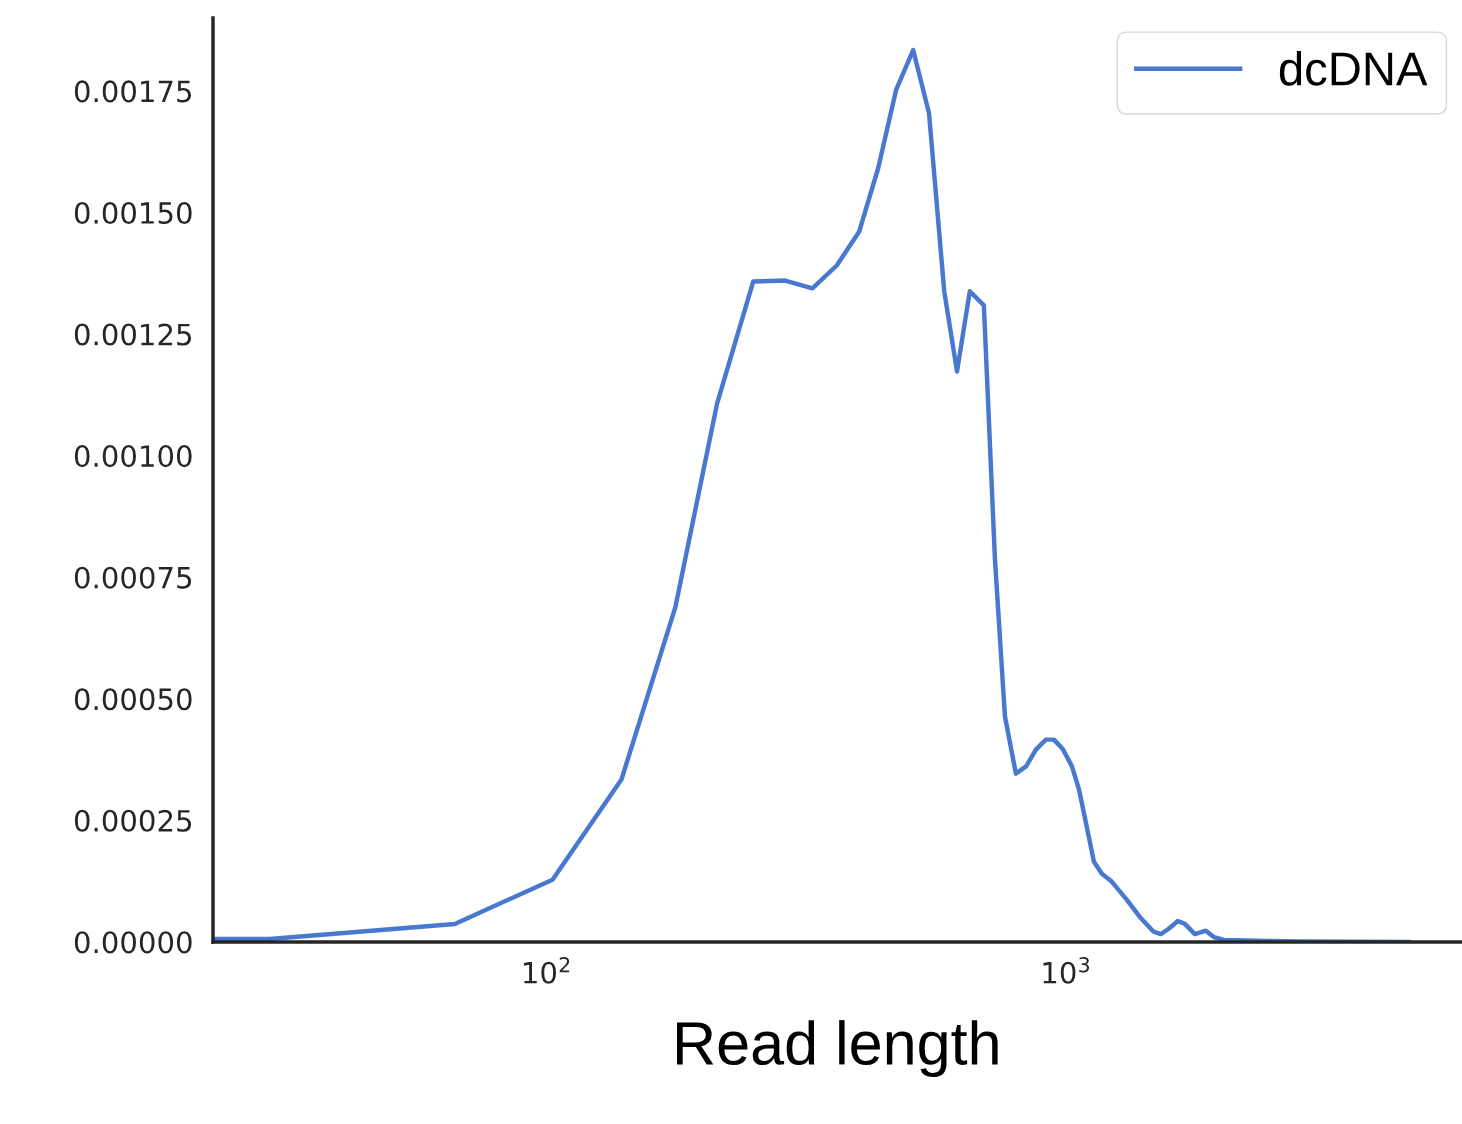  Describe the element at coordinates (133, 699) in the screenshot. I see `y-tick-label: 0.00050` at that location.